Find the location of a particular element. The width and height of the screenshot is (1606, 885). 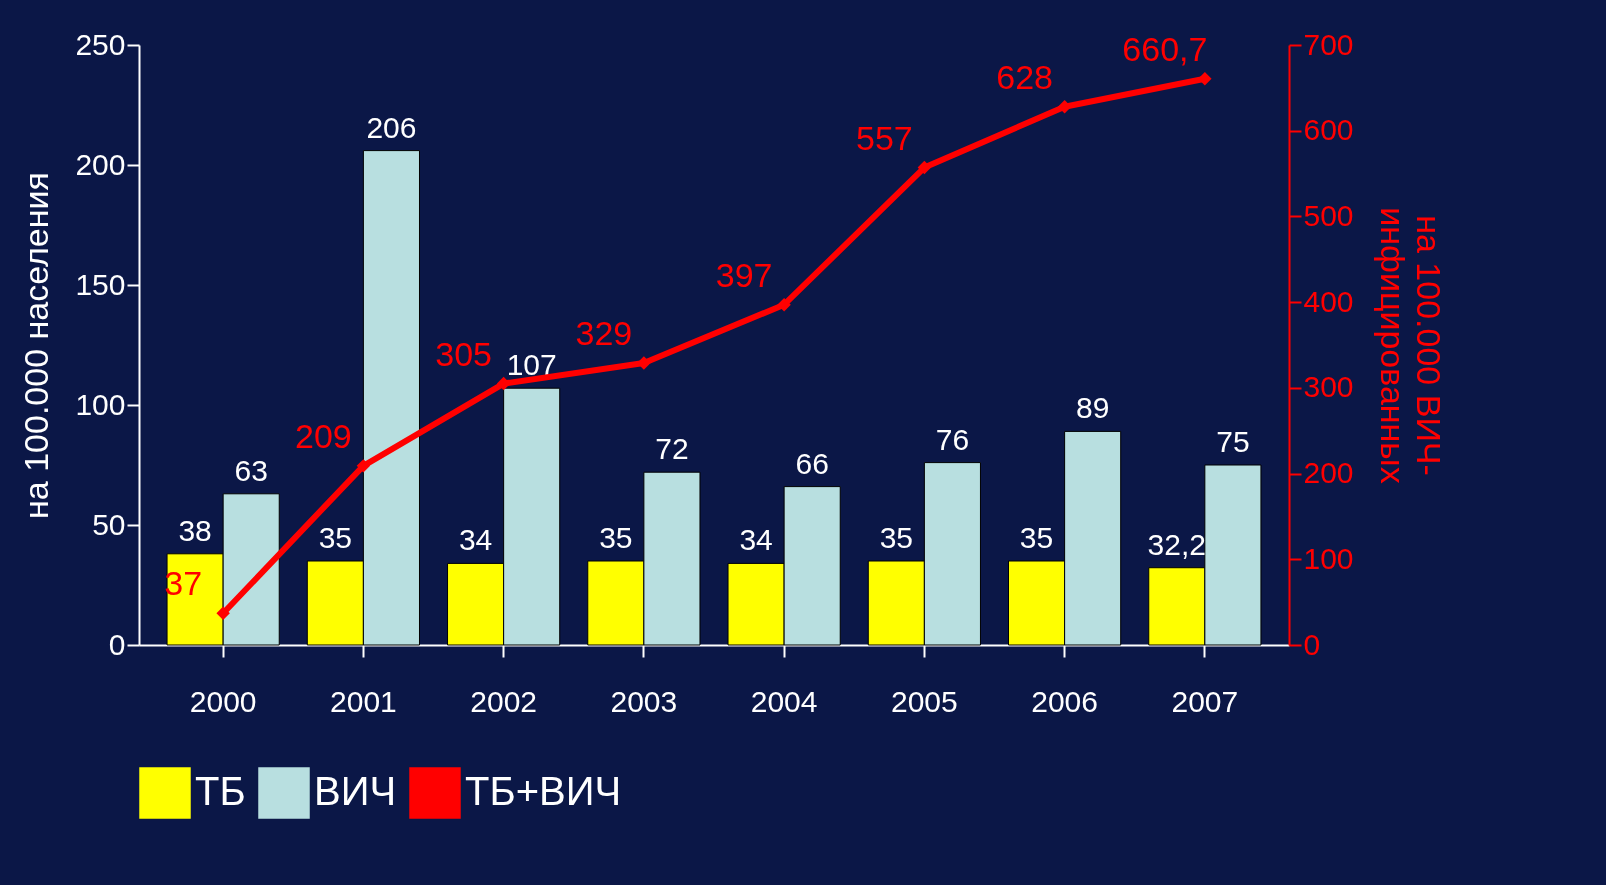

y2-tick-label: 200 is located at coordinates (1328, 473).